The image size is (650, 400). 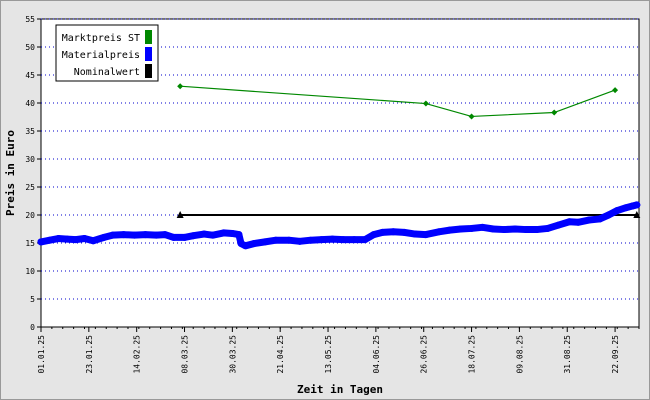 What do you see at coordinates (30, 271) in the screenshot?
I see `y-tick-label: 10` at bounding box center [30, 271].